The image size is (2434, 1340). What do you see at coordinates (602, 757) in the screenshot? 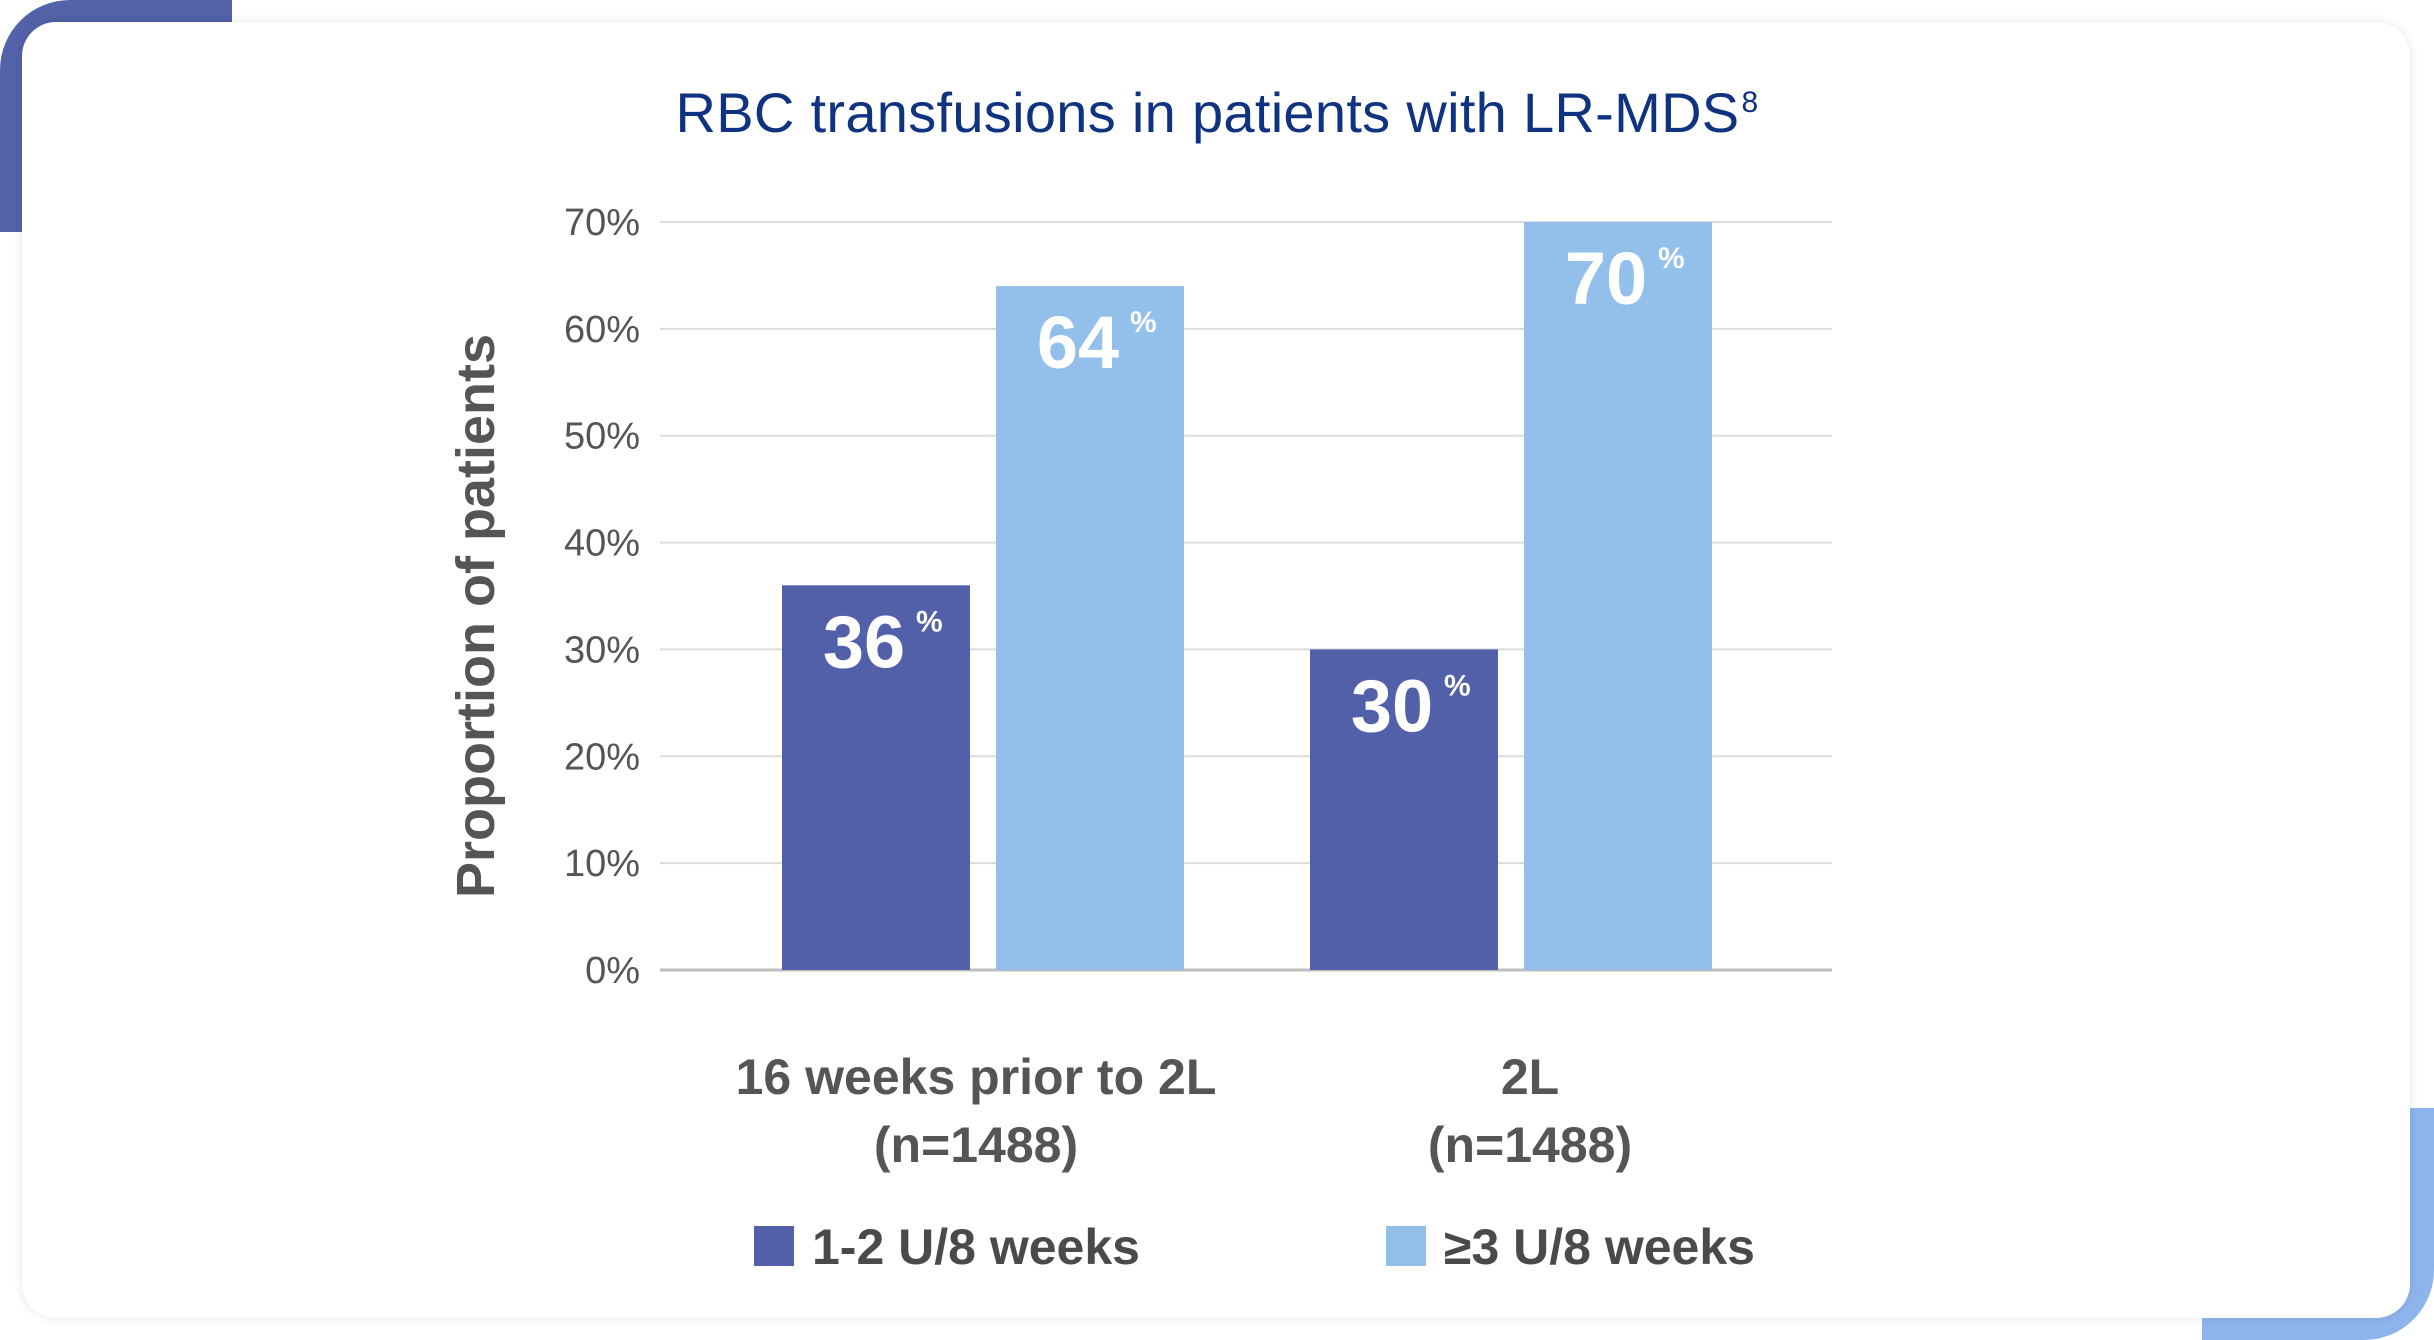
I see `y-tick-label: 20%` at bounding box center [602, 757].